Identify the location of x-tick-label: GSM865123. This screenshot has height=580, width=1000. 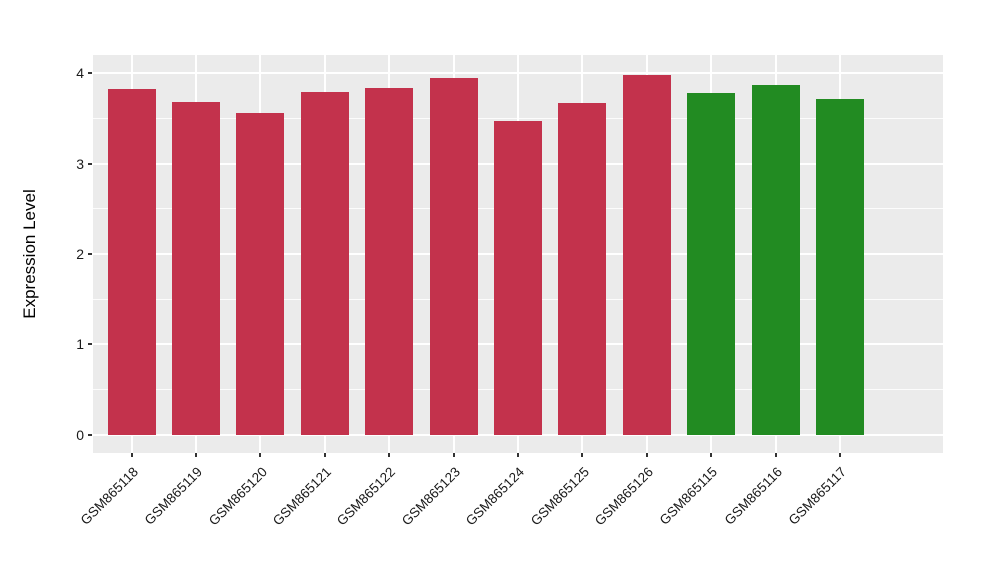
(430, 496).